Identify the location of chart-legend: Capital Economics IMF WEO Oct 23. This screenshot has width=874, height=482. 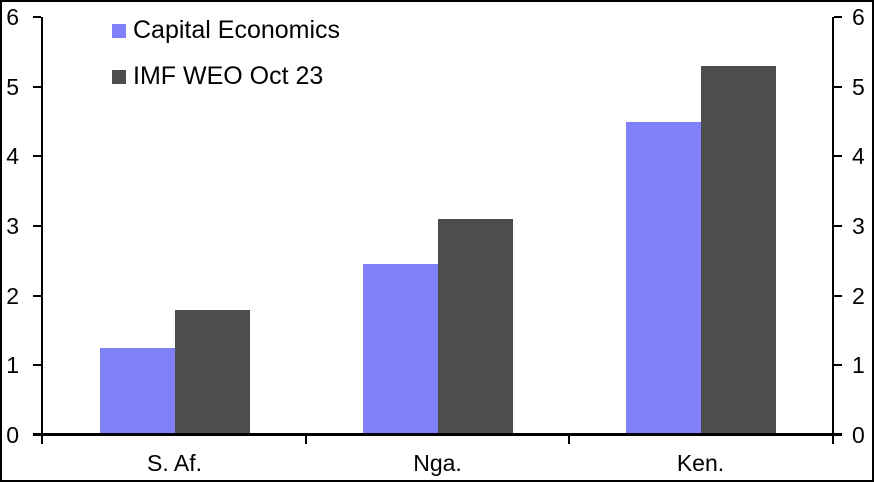
(226, 53).